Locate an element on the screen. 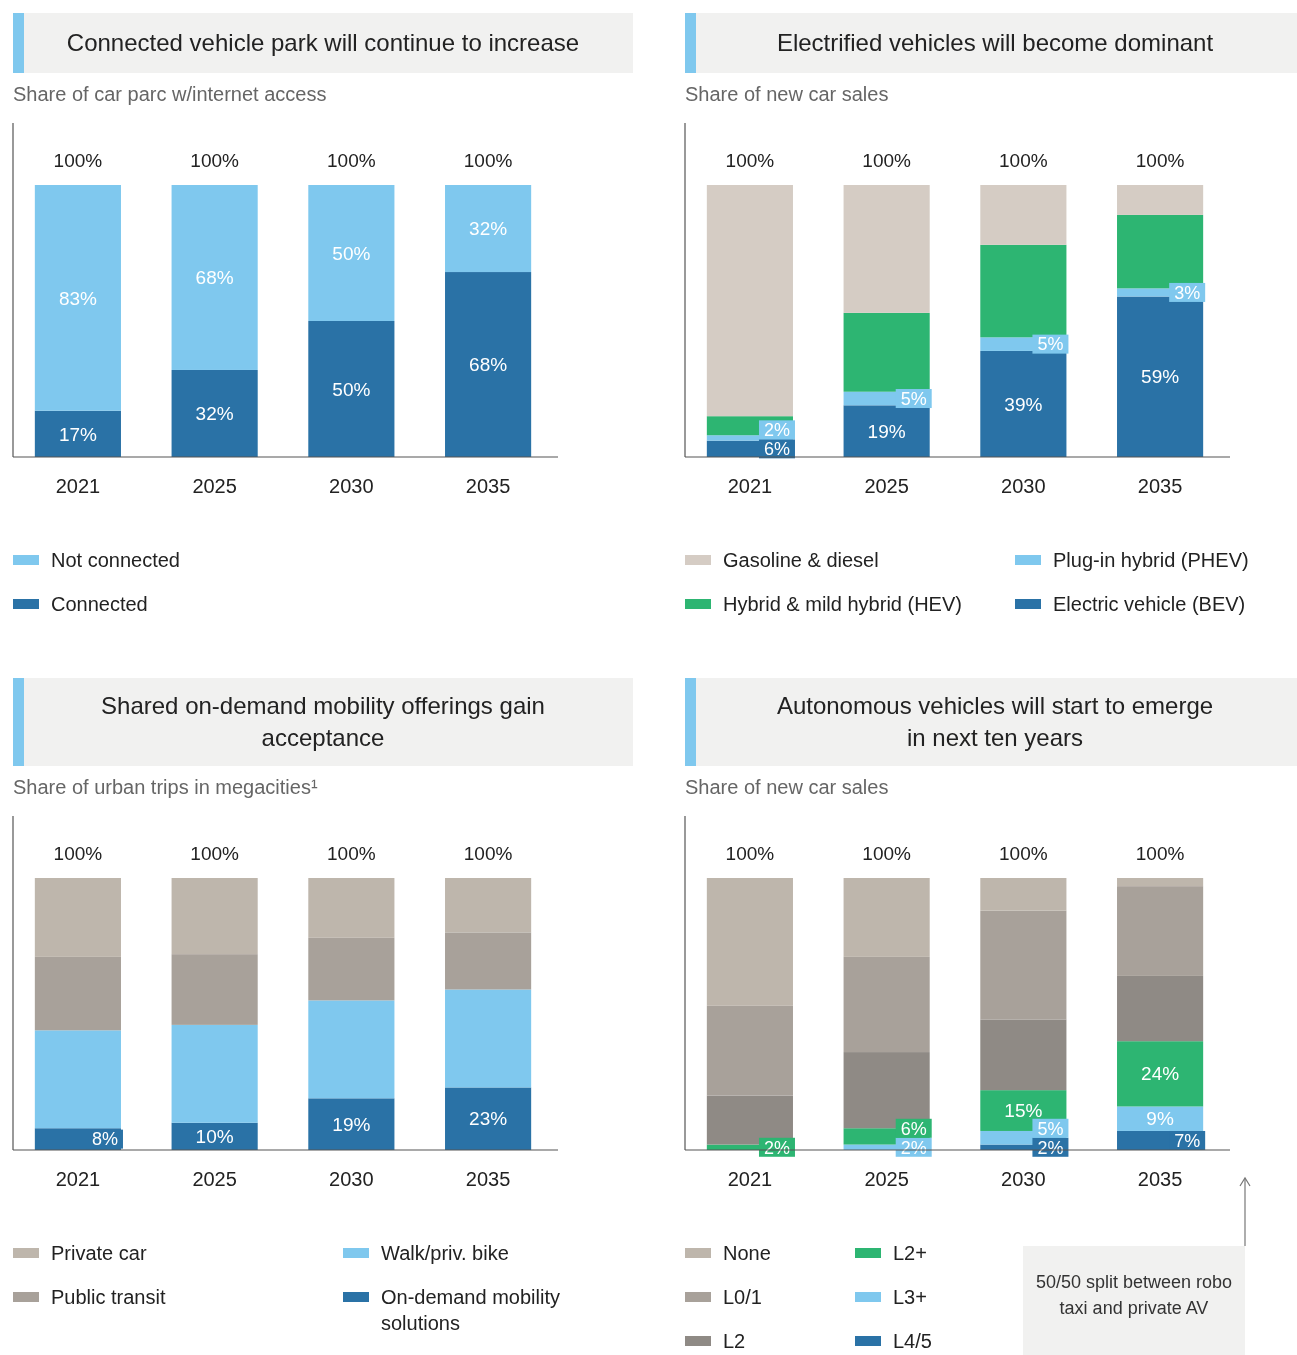  data-label: 9% is located at coordinates (1160, 1119).